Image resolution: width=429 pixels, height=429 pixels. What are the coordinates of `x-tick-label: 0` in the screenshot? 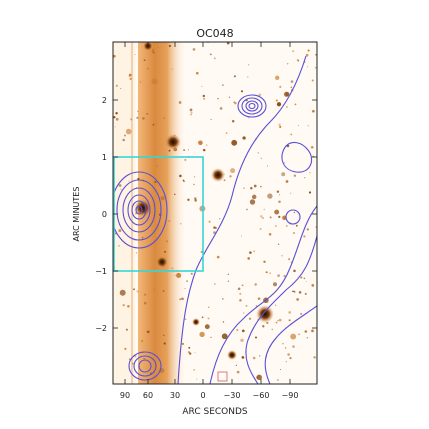 It's located at (202, 395).